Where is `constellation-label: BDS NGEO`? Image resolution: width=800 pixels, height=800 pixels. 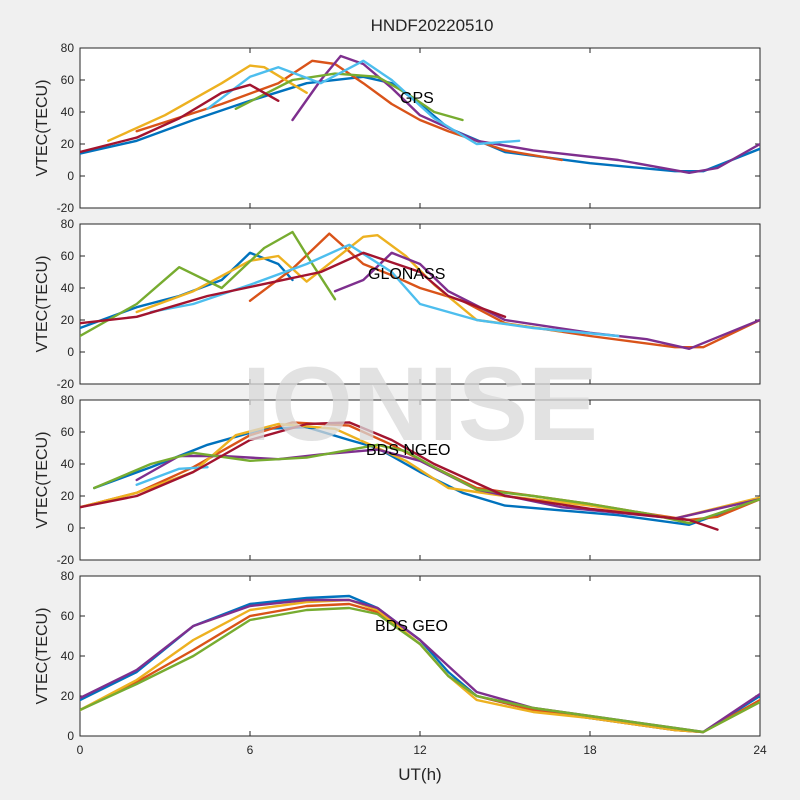
constellation-label: BDS NGEO is located at coordinates (408, 450).